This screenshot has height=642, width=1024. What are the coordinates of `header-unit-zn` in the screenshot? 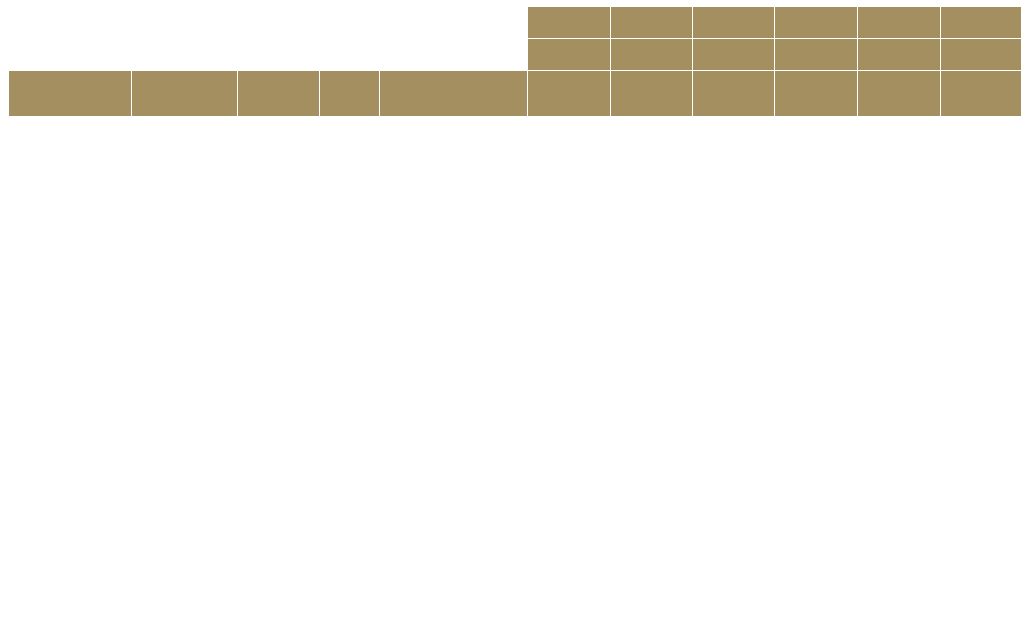 It's located at (899, 54).